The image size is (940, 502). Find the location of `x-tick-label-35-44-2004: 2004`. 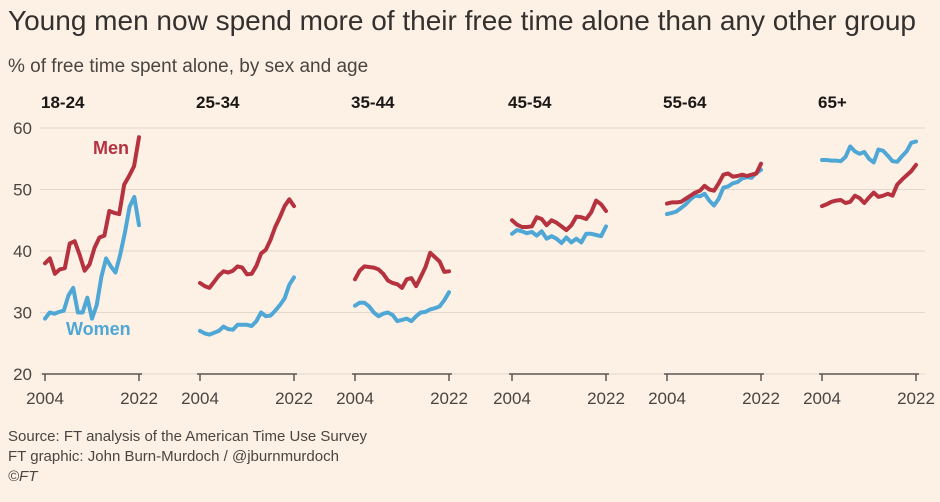

x-tick-label-35-44-2004: 2004 is located at coordinates (355, 398).